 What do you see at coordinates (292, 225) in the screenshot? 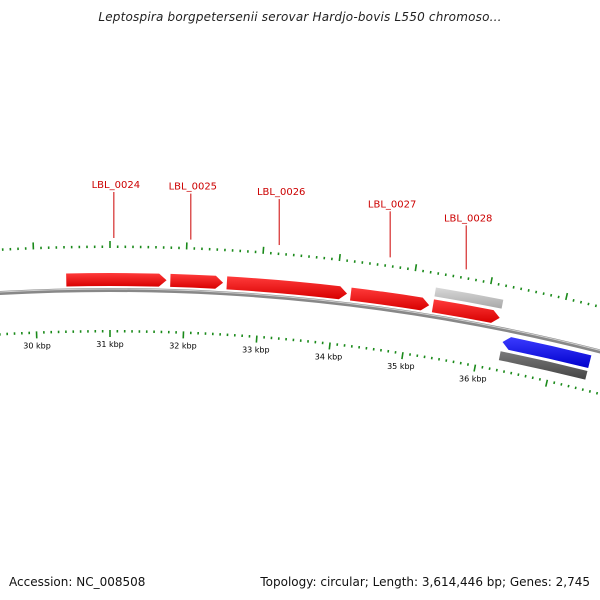
I see `gene-labels: LBL_0024 LBL_0025 LBL_0026 LBL_0027 LBL_0028` at bounding box center [292, 225].